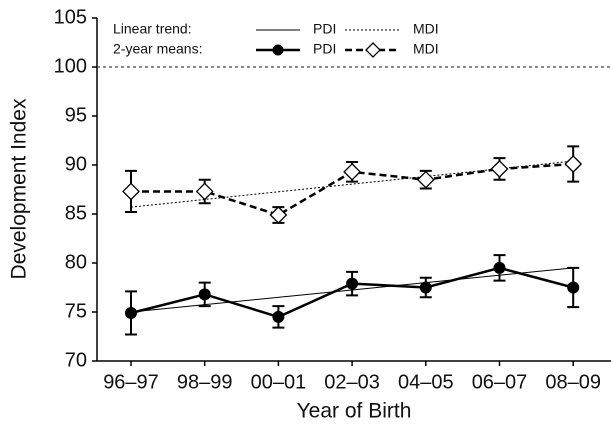  I want to click on y-tick-label: 85, so click(76, 213).